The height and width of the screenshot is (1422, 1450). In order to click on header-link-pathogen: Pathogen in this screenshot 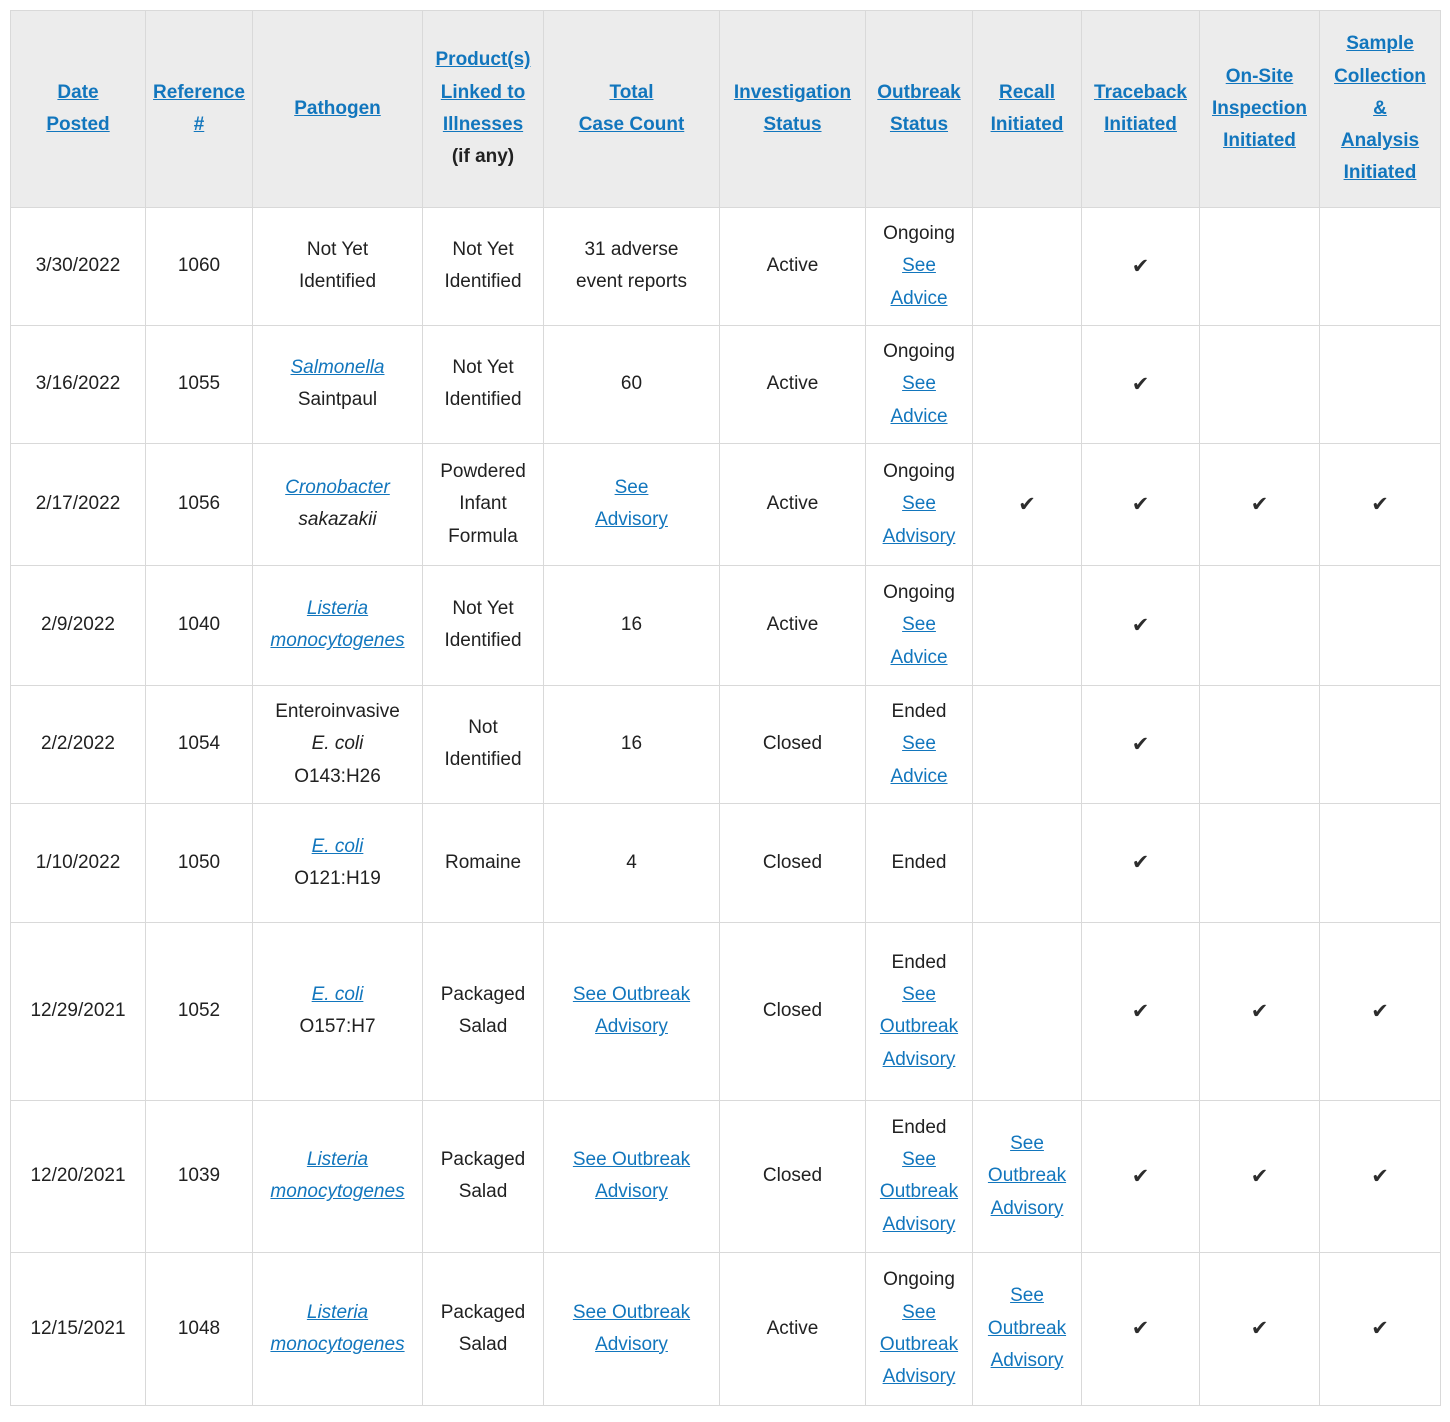, I will do `click(337, 109)`.